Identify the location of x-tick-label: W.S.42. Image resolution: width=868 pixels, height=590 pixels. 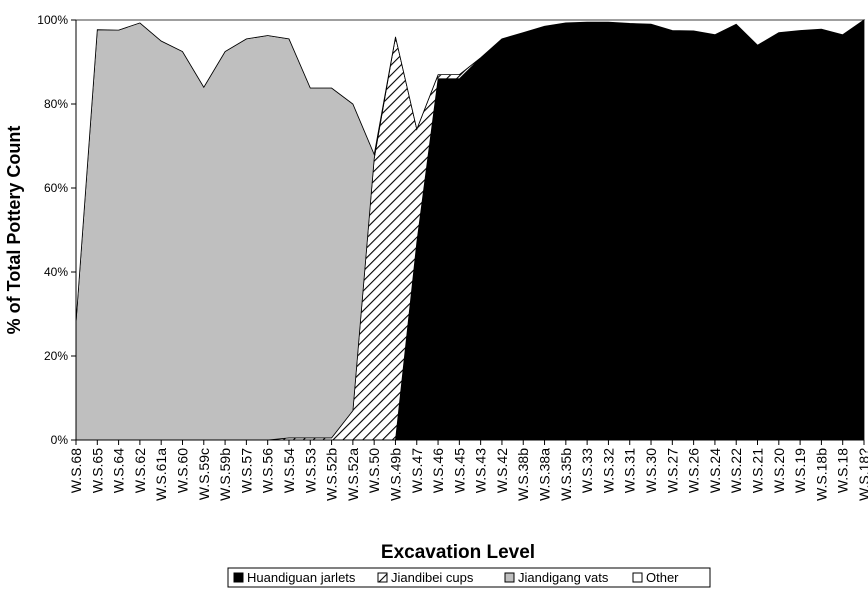
(502, 470).